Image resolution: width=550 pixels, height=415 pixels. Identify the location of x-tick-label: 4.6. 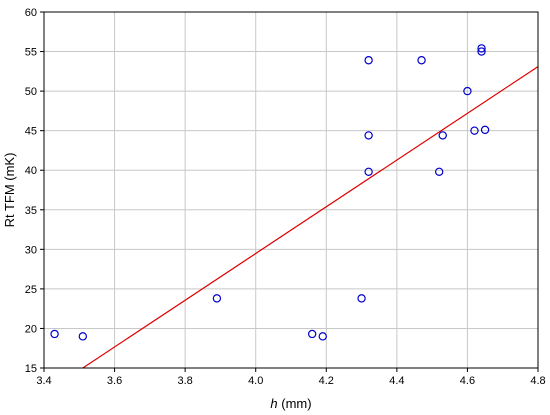
(467, 381).